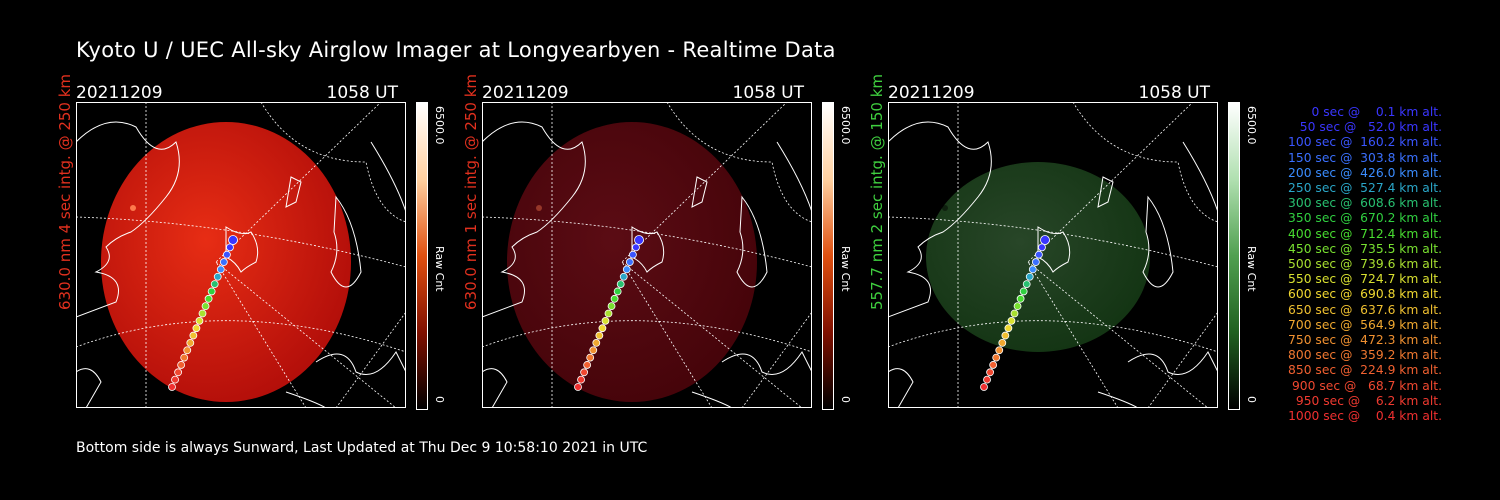 This screenshot has height=500, width=1500. I want to click on legend-entry: 700 sec @ 564.9 km alt., so click(1365, 324).